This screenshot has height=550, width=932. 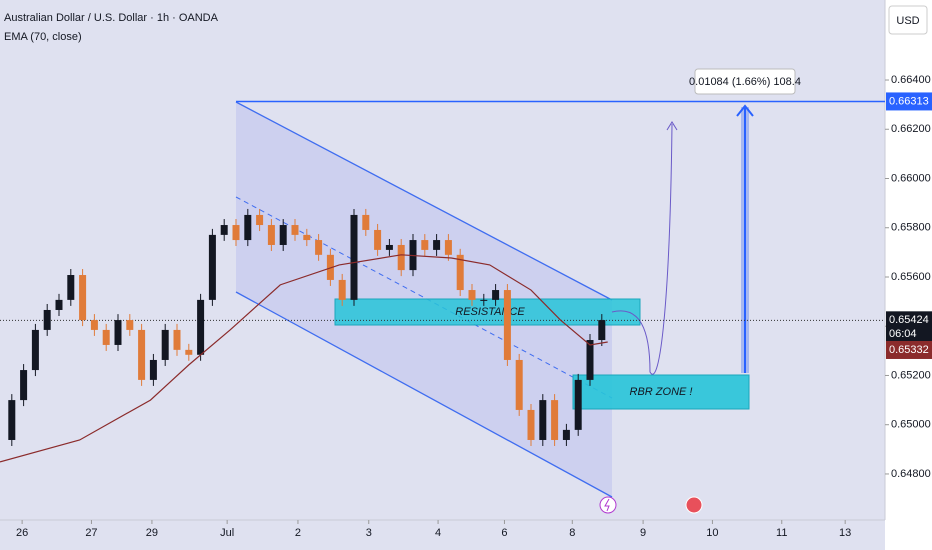 What do you see at coordinates (424, 201) in the screenshot?
I see `channel-top` at bounding box center [424, 201].